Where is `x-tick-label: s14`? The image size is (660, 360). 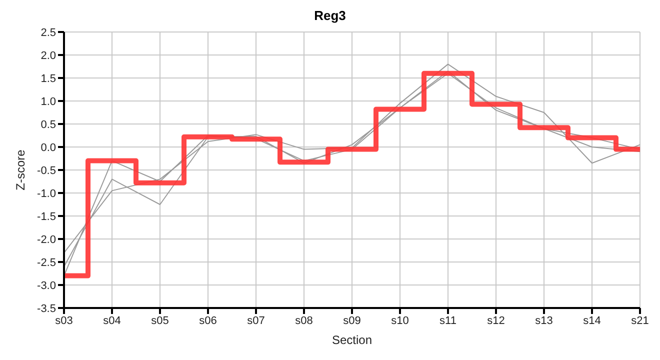
x-tick-label: s14 is located at coordinates (592, 320).